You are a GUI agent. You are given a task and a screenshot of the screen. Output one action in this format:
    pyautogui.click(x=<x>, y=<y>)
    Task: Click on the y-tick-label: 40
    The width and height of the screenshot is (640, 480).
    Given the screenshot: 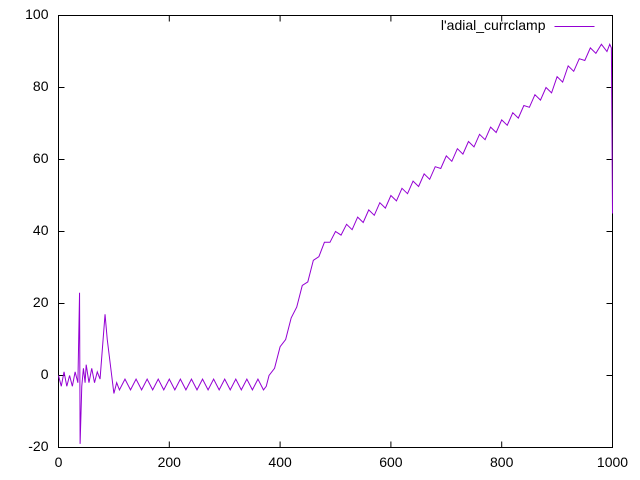 What is the action you would take?
    pyautogui.click(x=41, y=230)
    